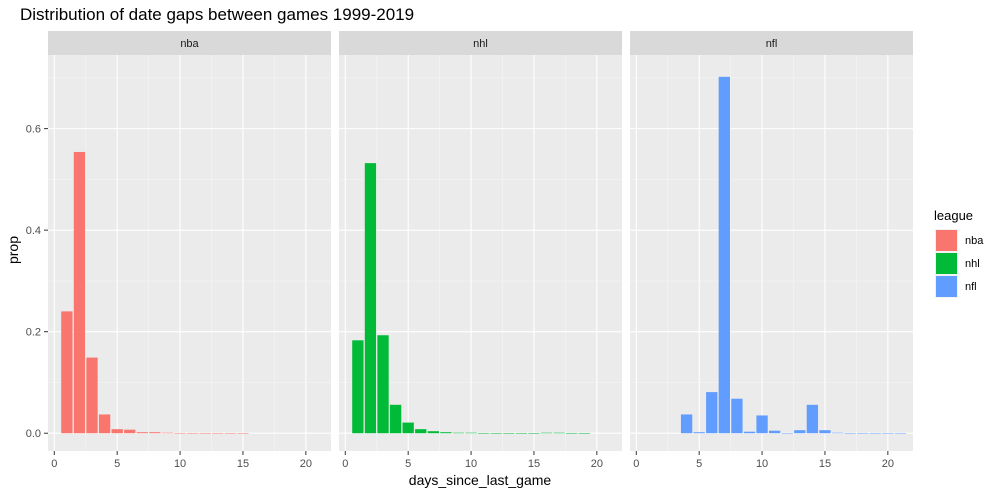 This screenshot has width=1000, height=494. I want to click on legend-swatch-nfl, so click(946, 286).